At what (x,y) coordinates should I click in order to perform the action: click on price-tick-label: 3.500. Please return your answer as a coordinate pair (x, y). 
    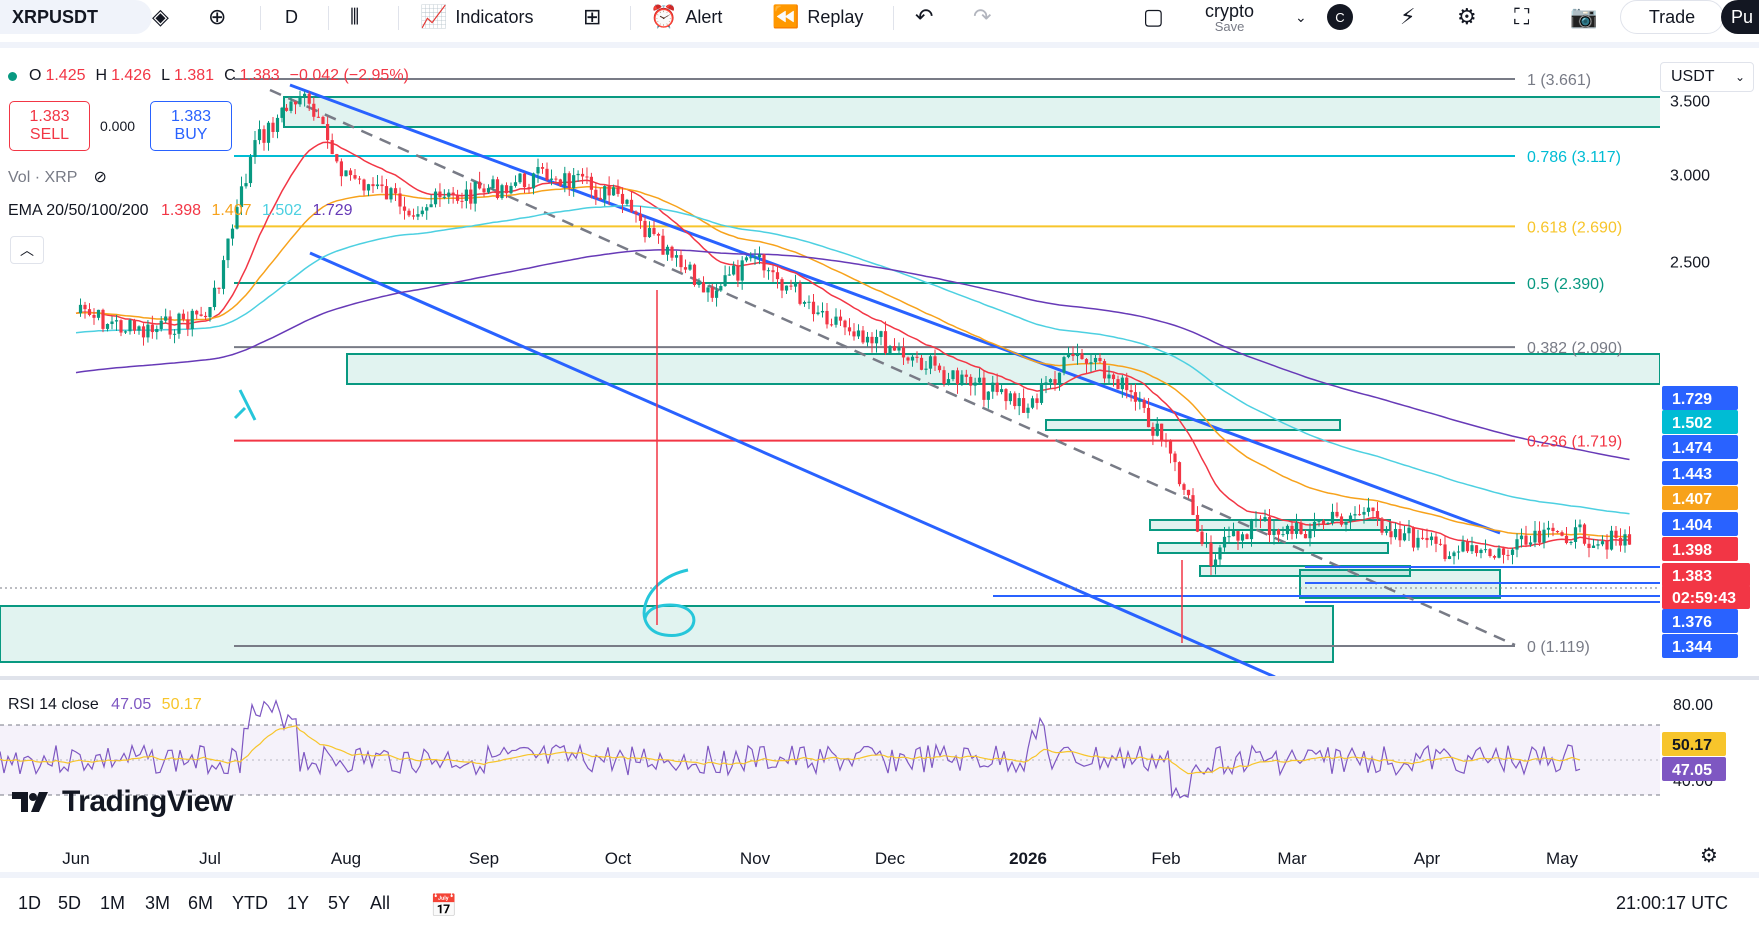
    Looking at the image, I should click on (1690, 102).